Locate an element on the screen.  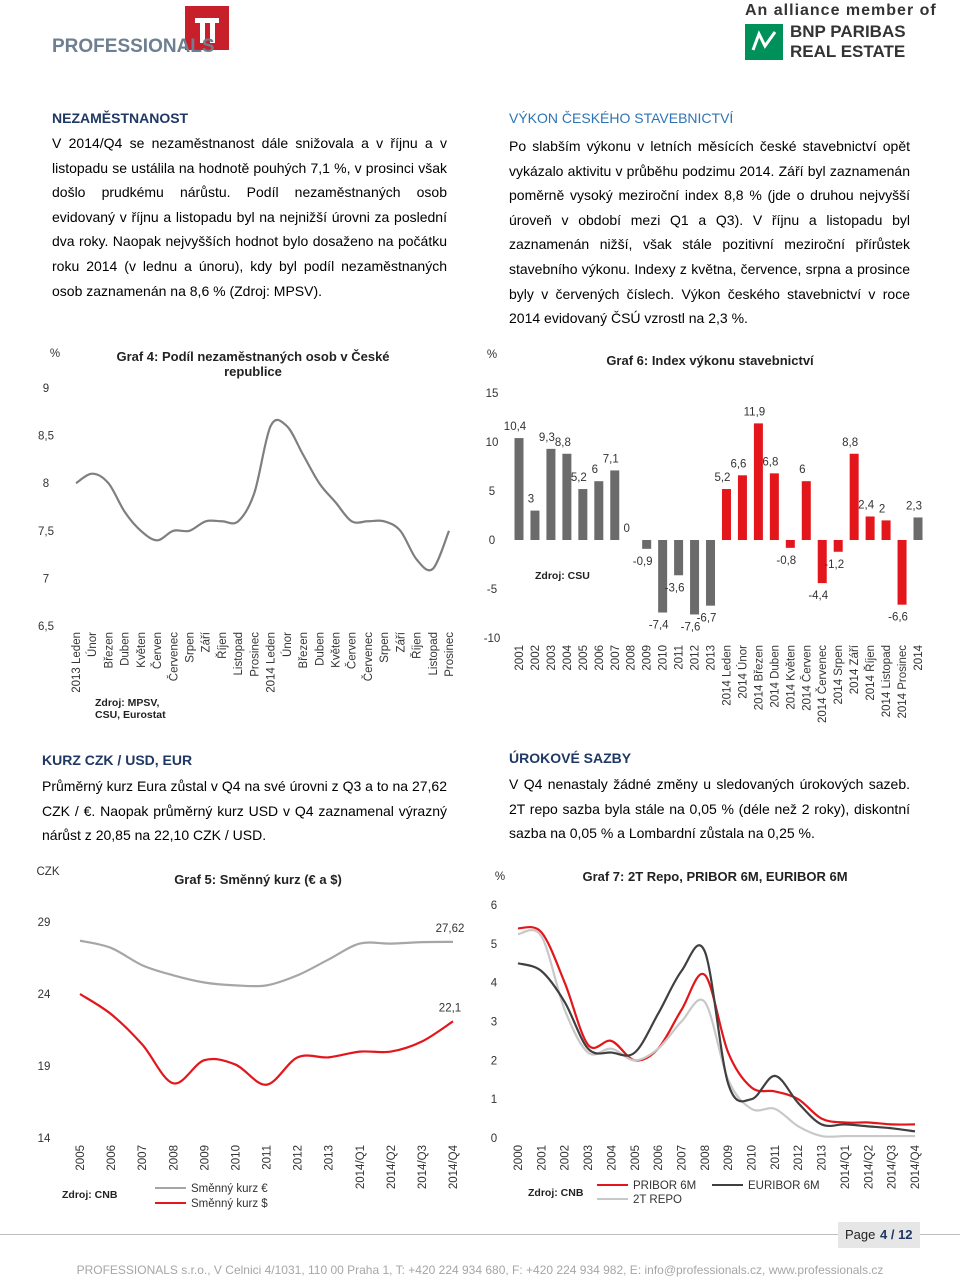
legend-label: PRIBOR 6M is located at coordinates (664, 1186).